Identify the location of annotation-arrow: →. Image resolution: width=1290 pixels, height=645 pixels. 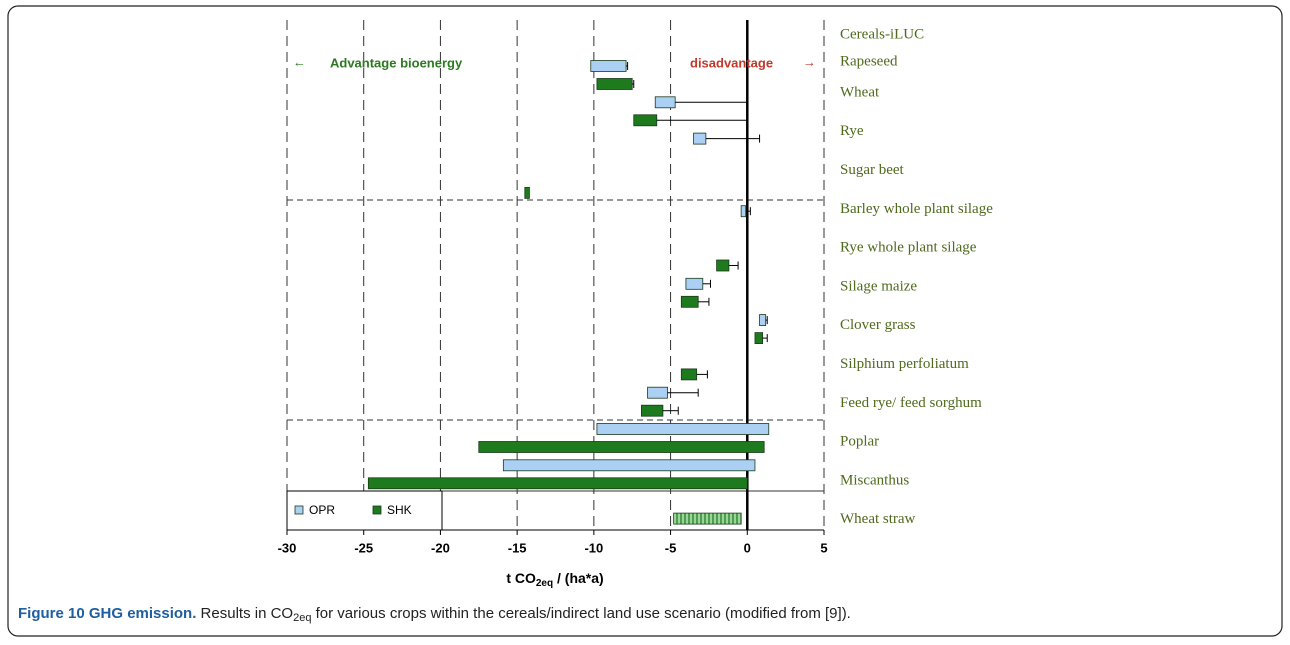
(809, 61).